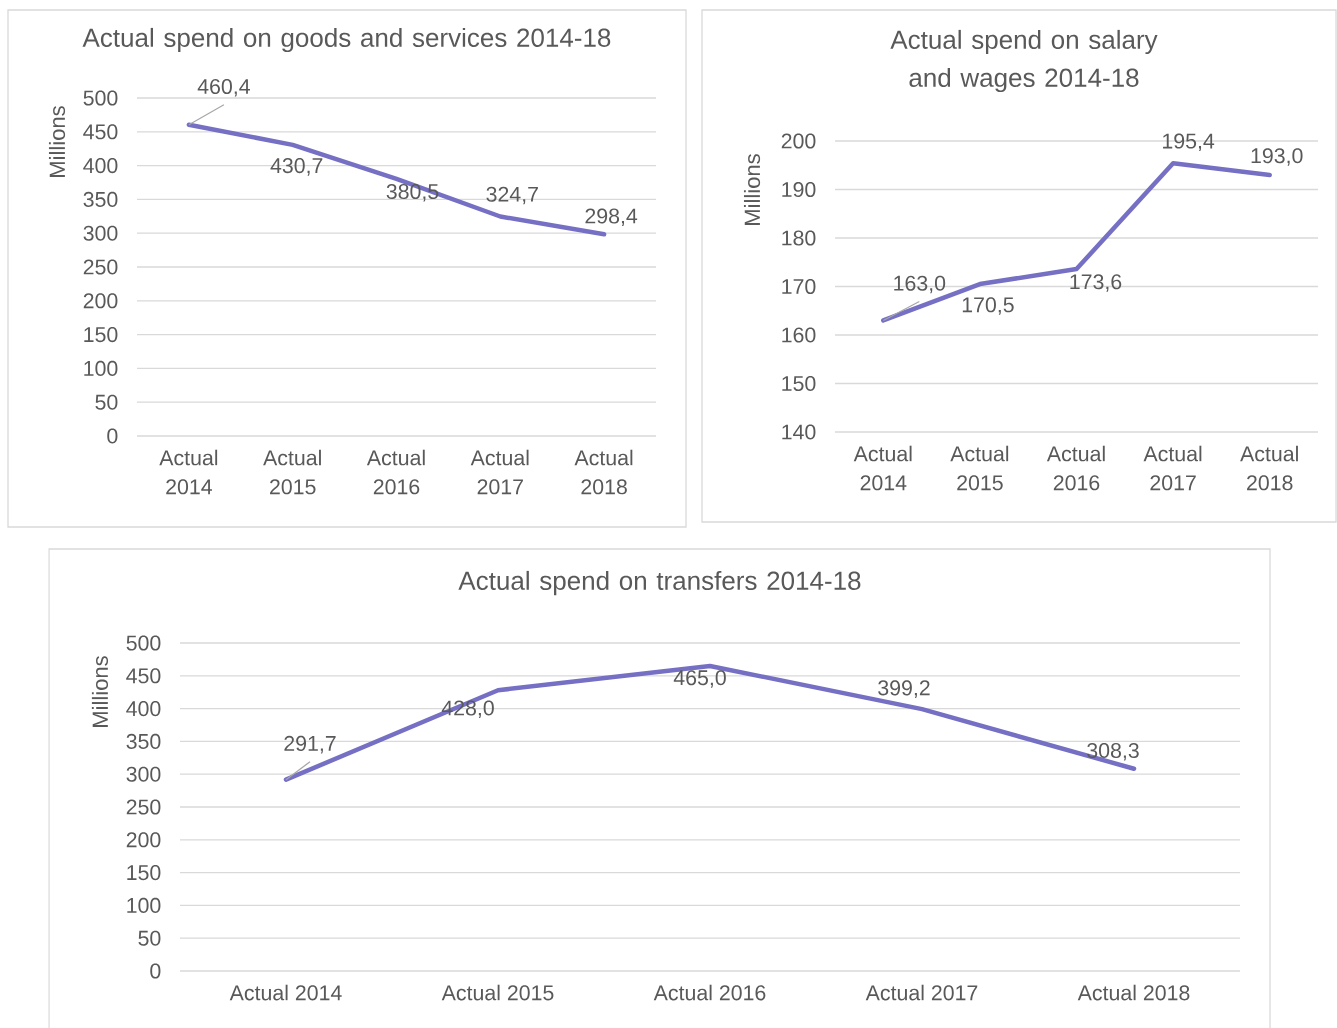  Describe the element at coordinates (799, 432) in the screenshot. I see `y-tick-label: 140` at that location.